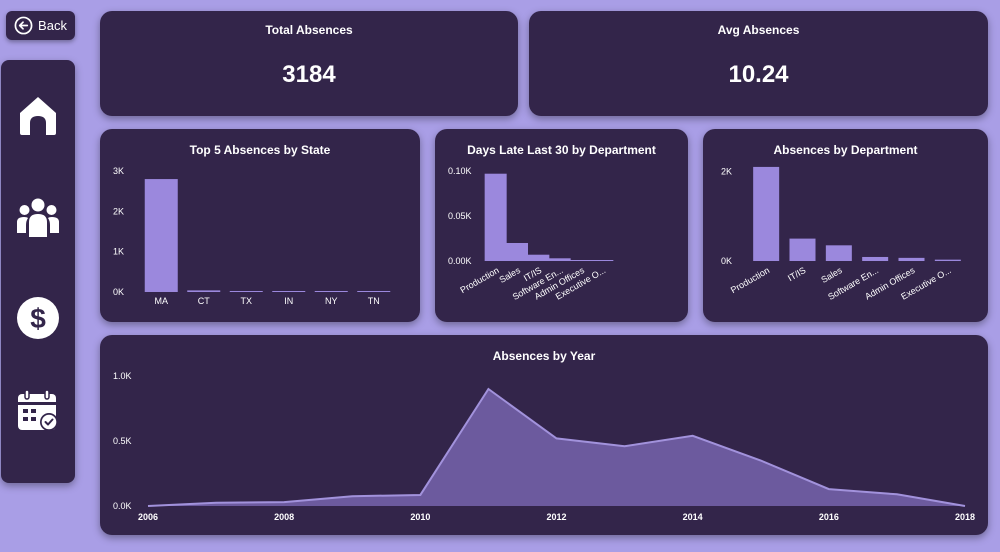  Describe the element at coordinates (561, 150) in the screenshot. I see `chart-title: Days Late Last 30 by Department` at that location.